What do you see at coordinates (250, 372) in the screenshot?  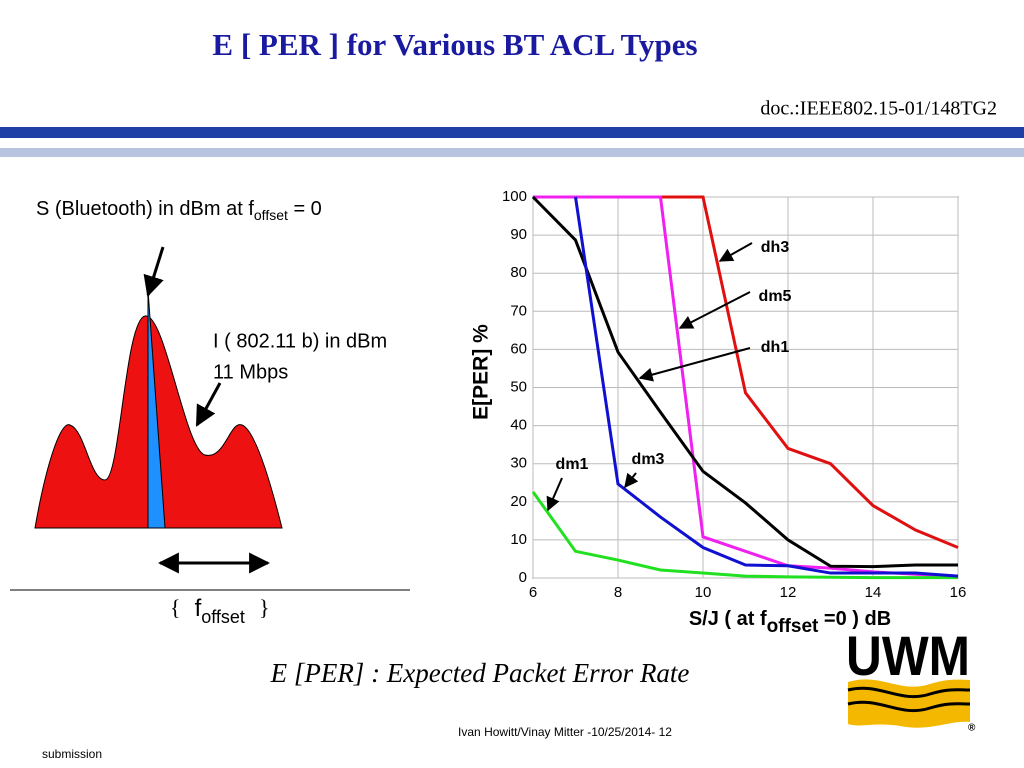 I see `interferer-rate: 11 Mbps` at bounding box center [250, 372].